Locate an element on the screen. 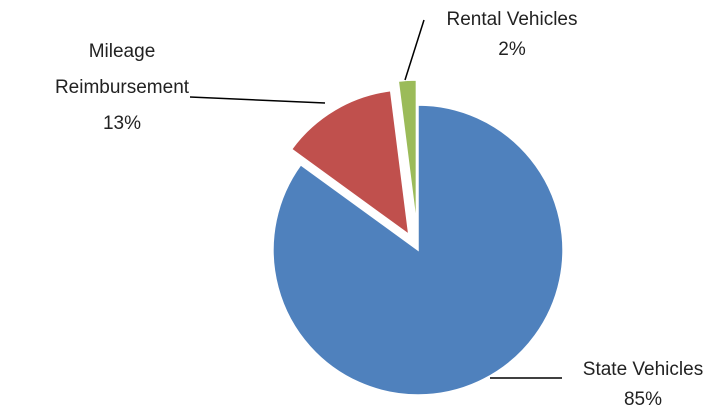  value-label: 2% is located at coordinates (512, 49).